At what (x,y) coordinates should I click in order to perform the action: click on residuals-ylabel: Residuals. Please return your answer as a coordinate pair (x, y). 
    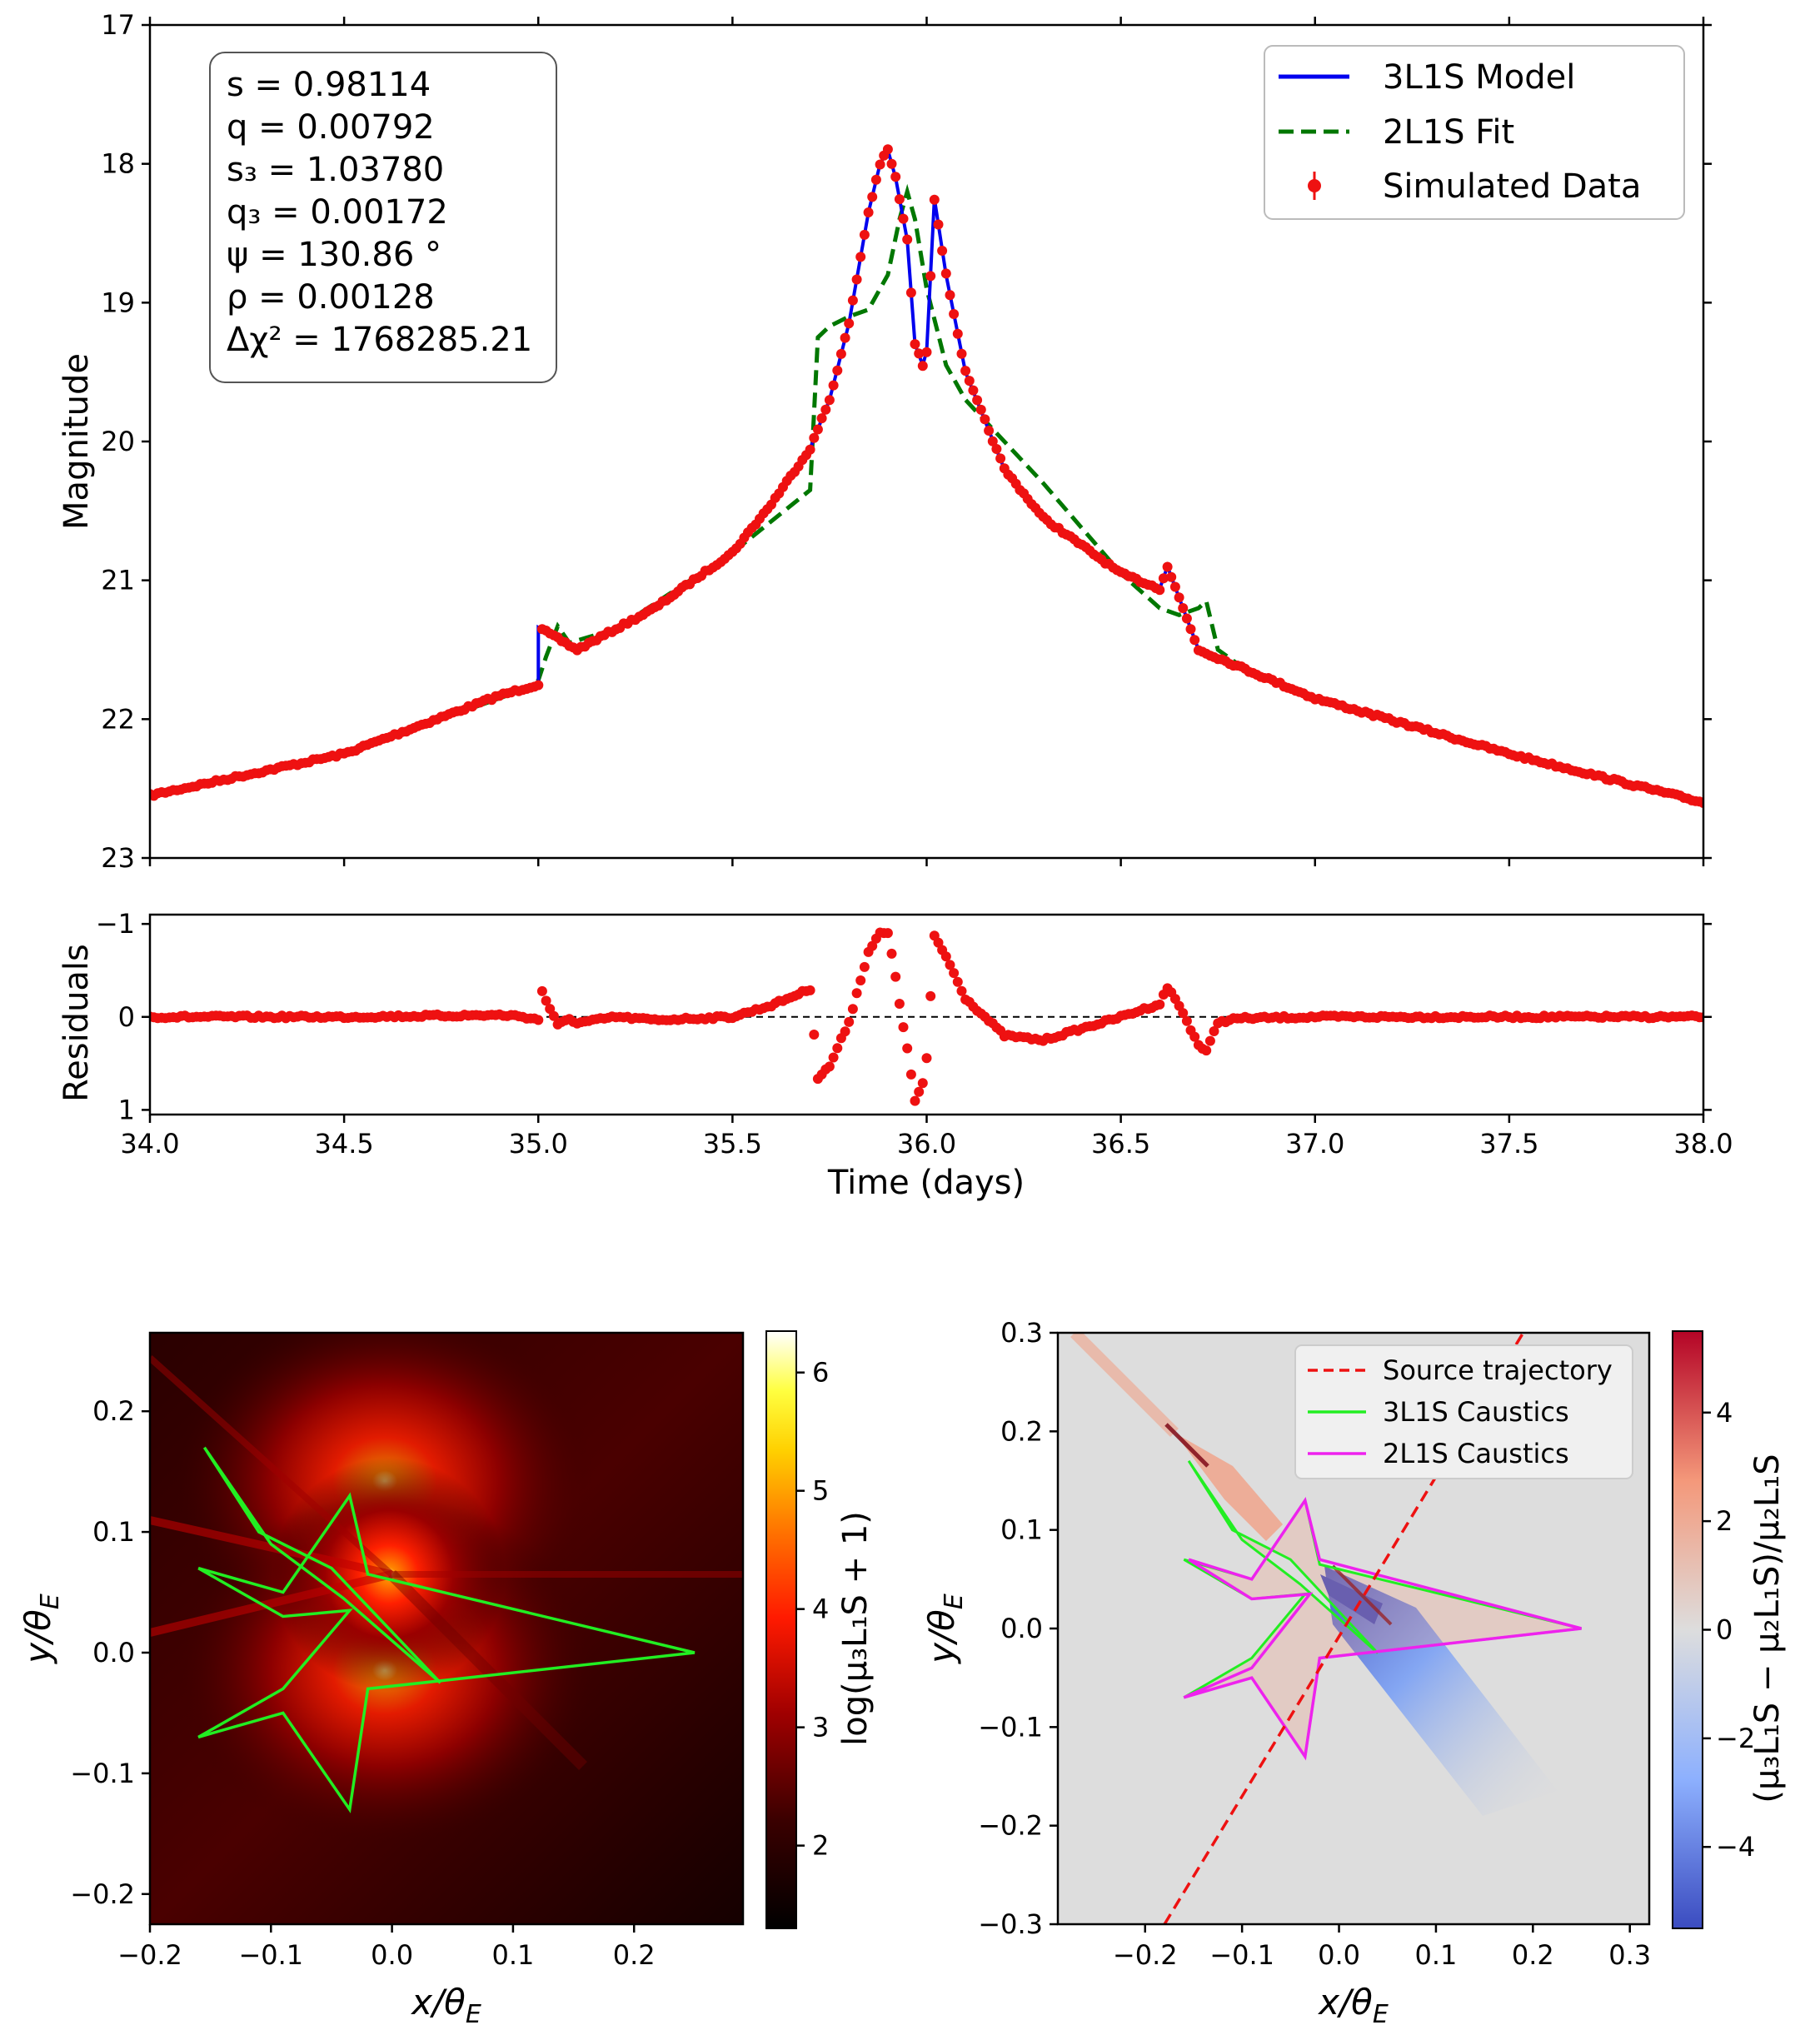
    Looking at the image, I should click on (76, 1023).